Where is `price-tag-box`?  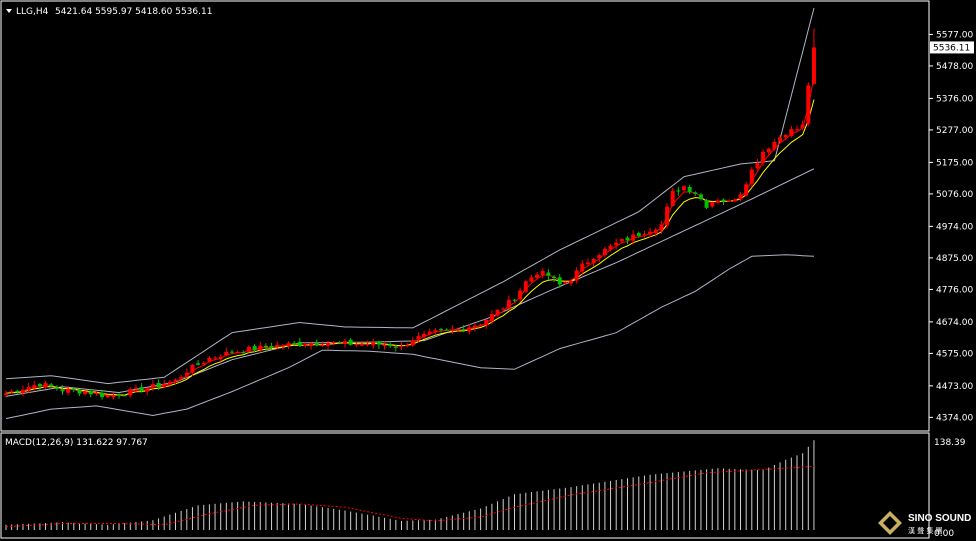 price-tag-box is located at coordinates (952, 47).